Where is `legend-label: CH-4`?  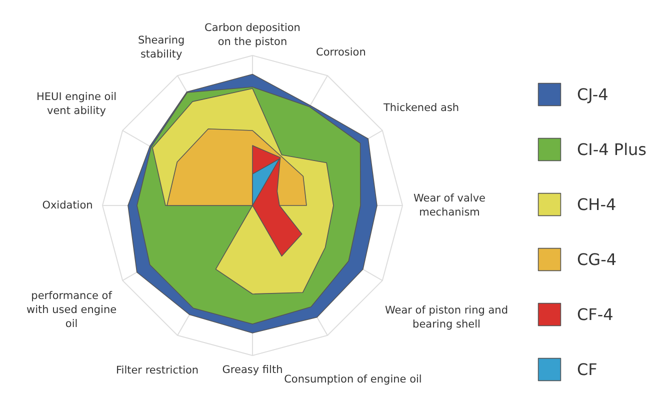 legend-label: CH-4 is located at coordinates (596, 204).